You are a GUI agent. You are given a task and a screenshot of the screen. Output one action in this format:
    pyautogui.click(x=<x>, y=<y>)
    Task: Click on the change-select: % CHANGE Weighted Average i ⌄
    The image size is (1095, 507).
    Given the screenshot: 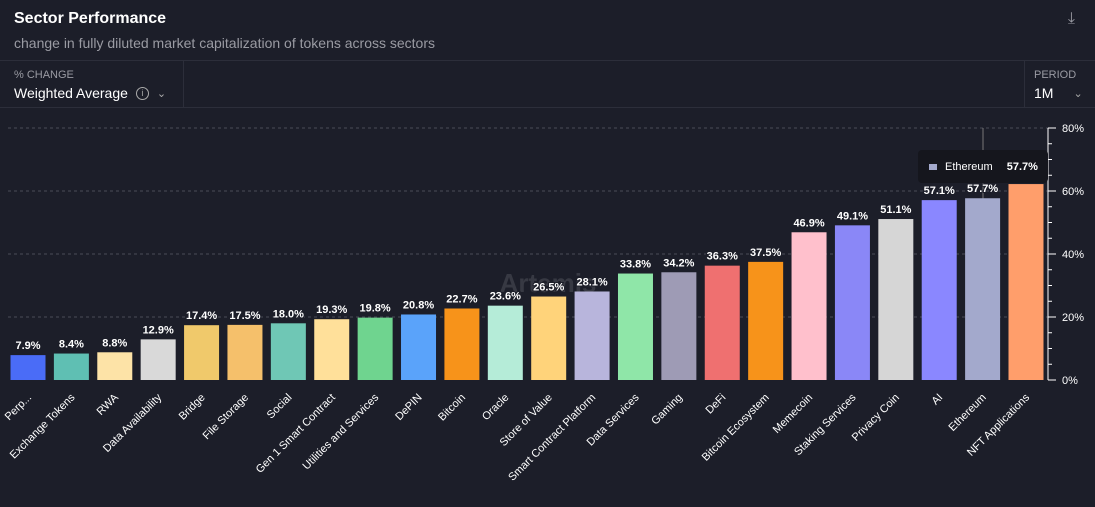 What is the action you would take?
    pyautogui.click(x=90, y=85)
    